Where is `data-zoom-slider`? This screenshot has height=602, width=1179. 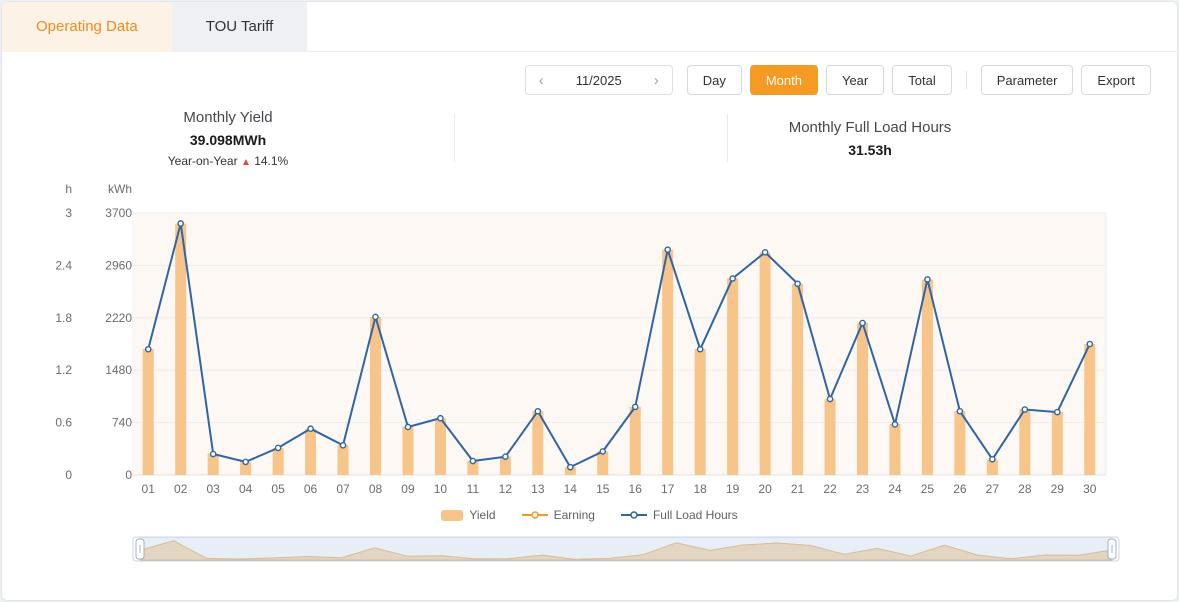
data-zoom-slider is located at coordinates (654, 551).